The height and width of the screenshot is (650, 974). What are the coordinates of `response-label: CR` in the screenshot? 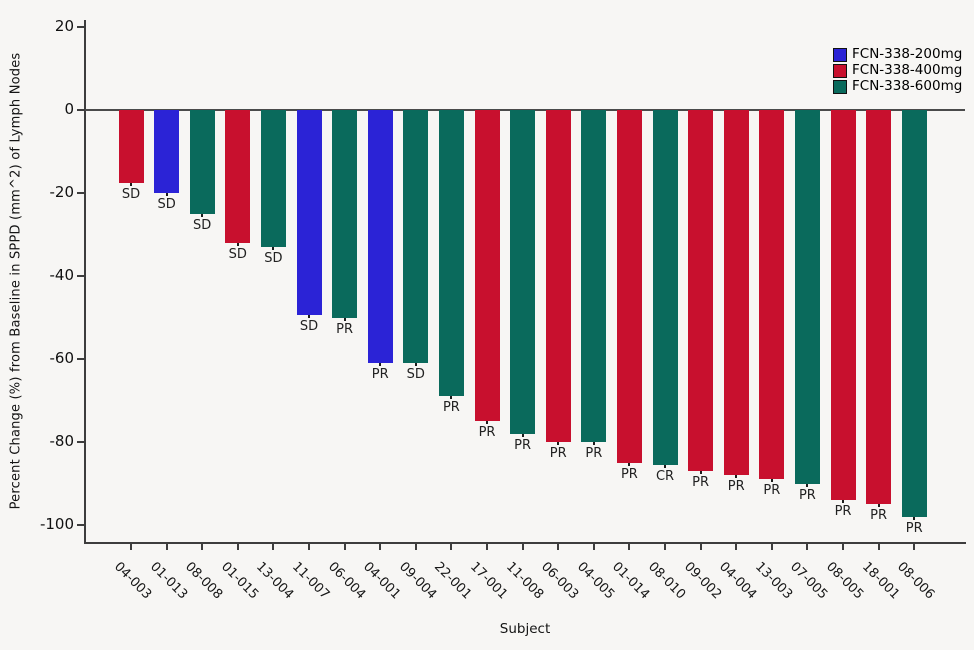 It's located at (665, 476).